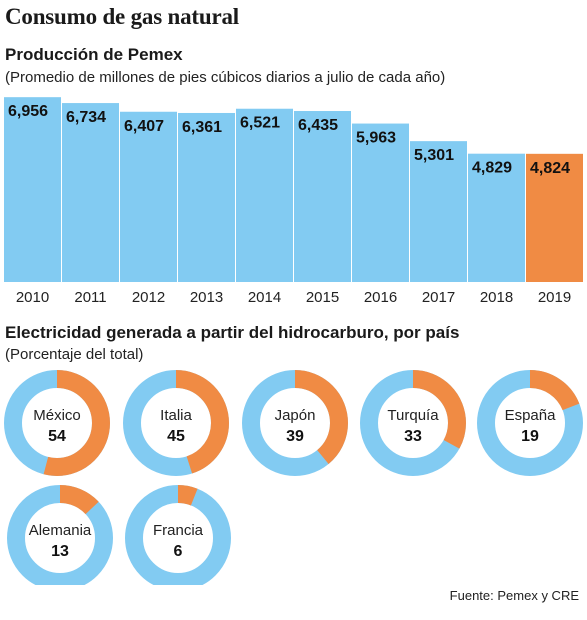 Image resolution: width=587 pixels, height=620 pixels. What do you see at coordinates (178, 530) in the screenshot?
I see `donut-country-label: Francia` at bounding box center [178, 530].